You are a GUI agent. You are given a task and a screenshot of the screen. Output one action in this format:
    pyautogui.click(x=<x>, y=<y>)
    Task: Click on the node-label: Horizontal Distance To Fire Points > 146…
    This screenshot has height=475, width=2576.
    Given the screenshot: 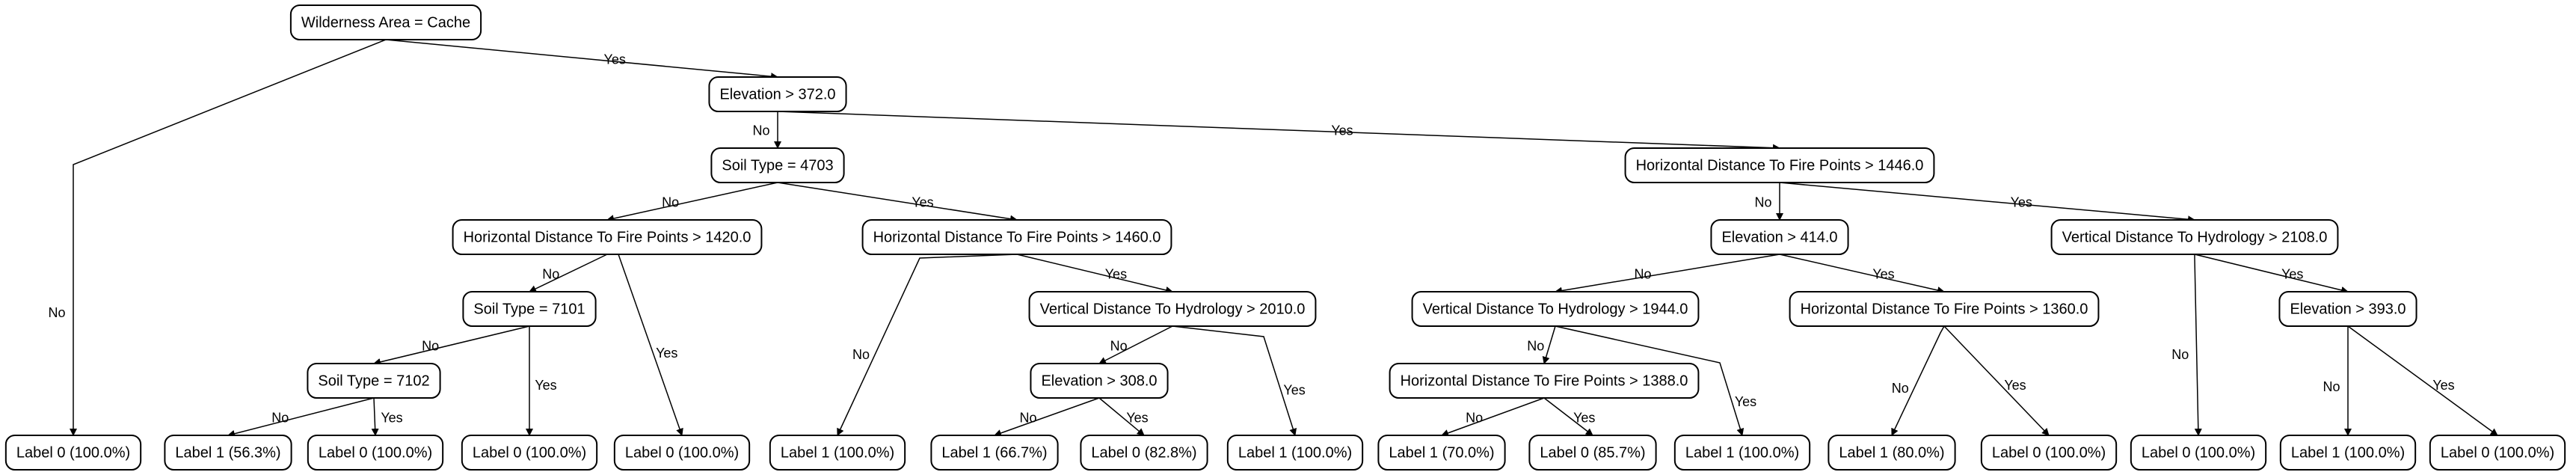 What is the action you would take?
    pyautogui.click(x=1017, y=237)
    